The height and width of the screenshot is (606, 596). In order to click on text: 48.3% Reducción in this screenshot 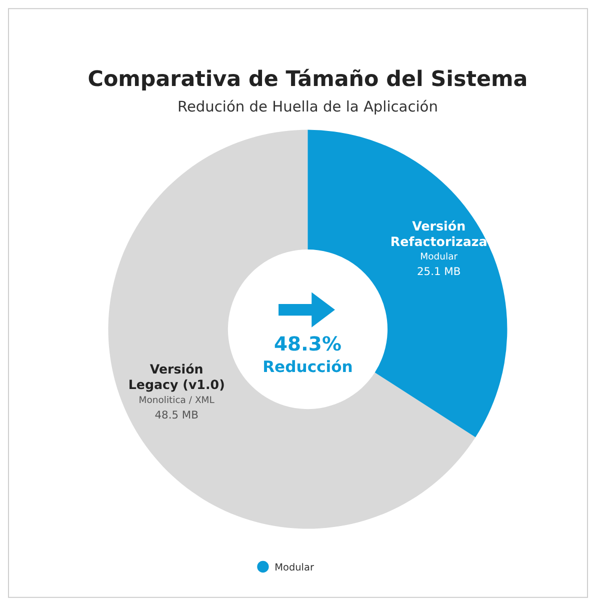, I will do `click(307, 354)`.